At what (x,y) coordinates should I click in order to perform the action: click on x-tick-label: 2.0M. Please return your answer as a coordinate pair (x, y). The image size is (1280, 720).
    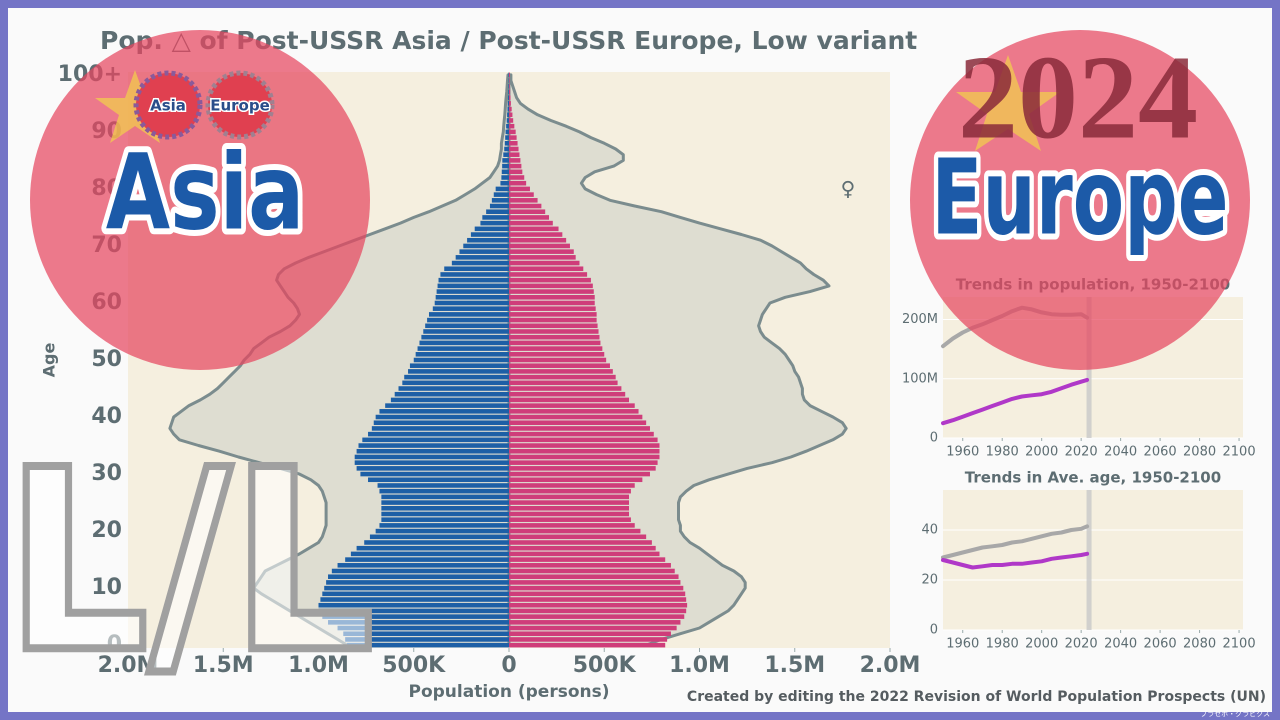
    Looking at the image, I should click on (128, 665).